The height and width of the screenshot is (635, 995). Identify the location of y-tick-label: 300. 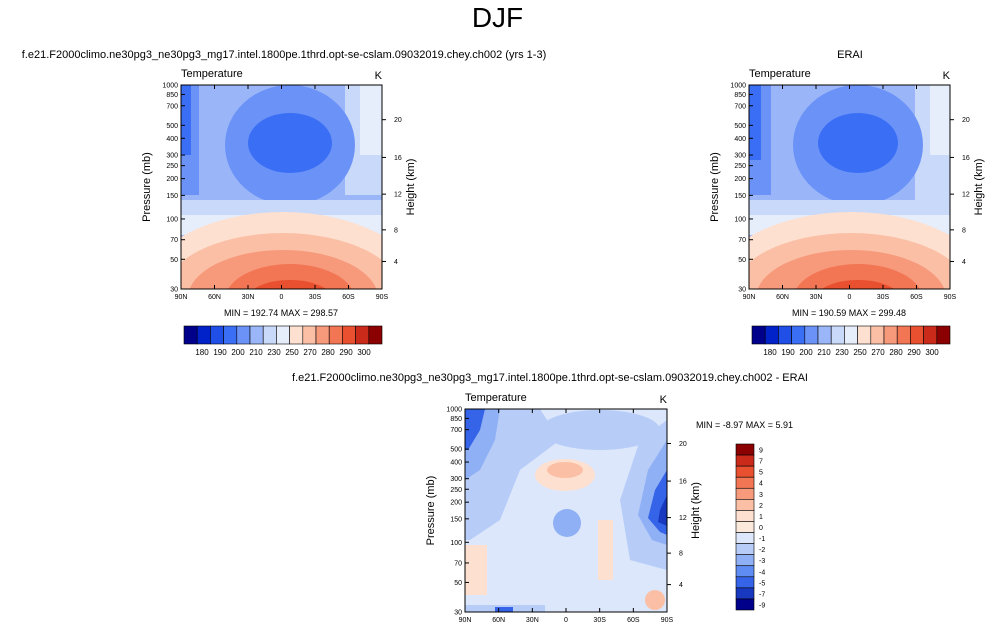
(740, 156).